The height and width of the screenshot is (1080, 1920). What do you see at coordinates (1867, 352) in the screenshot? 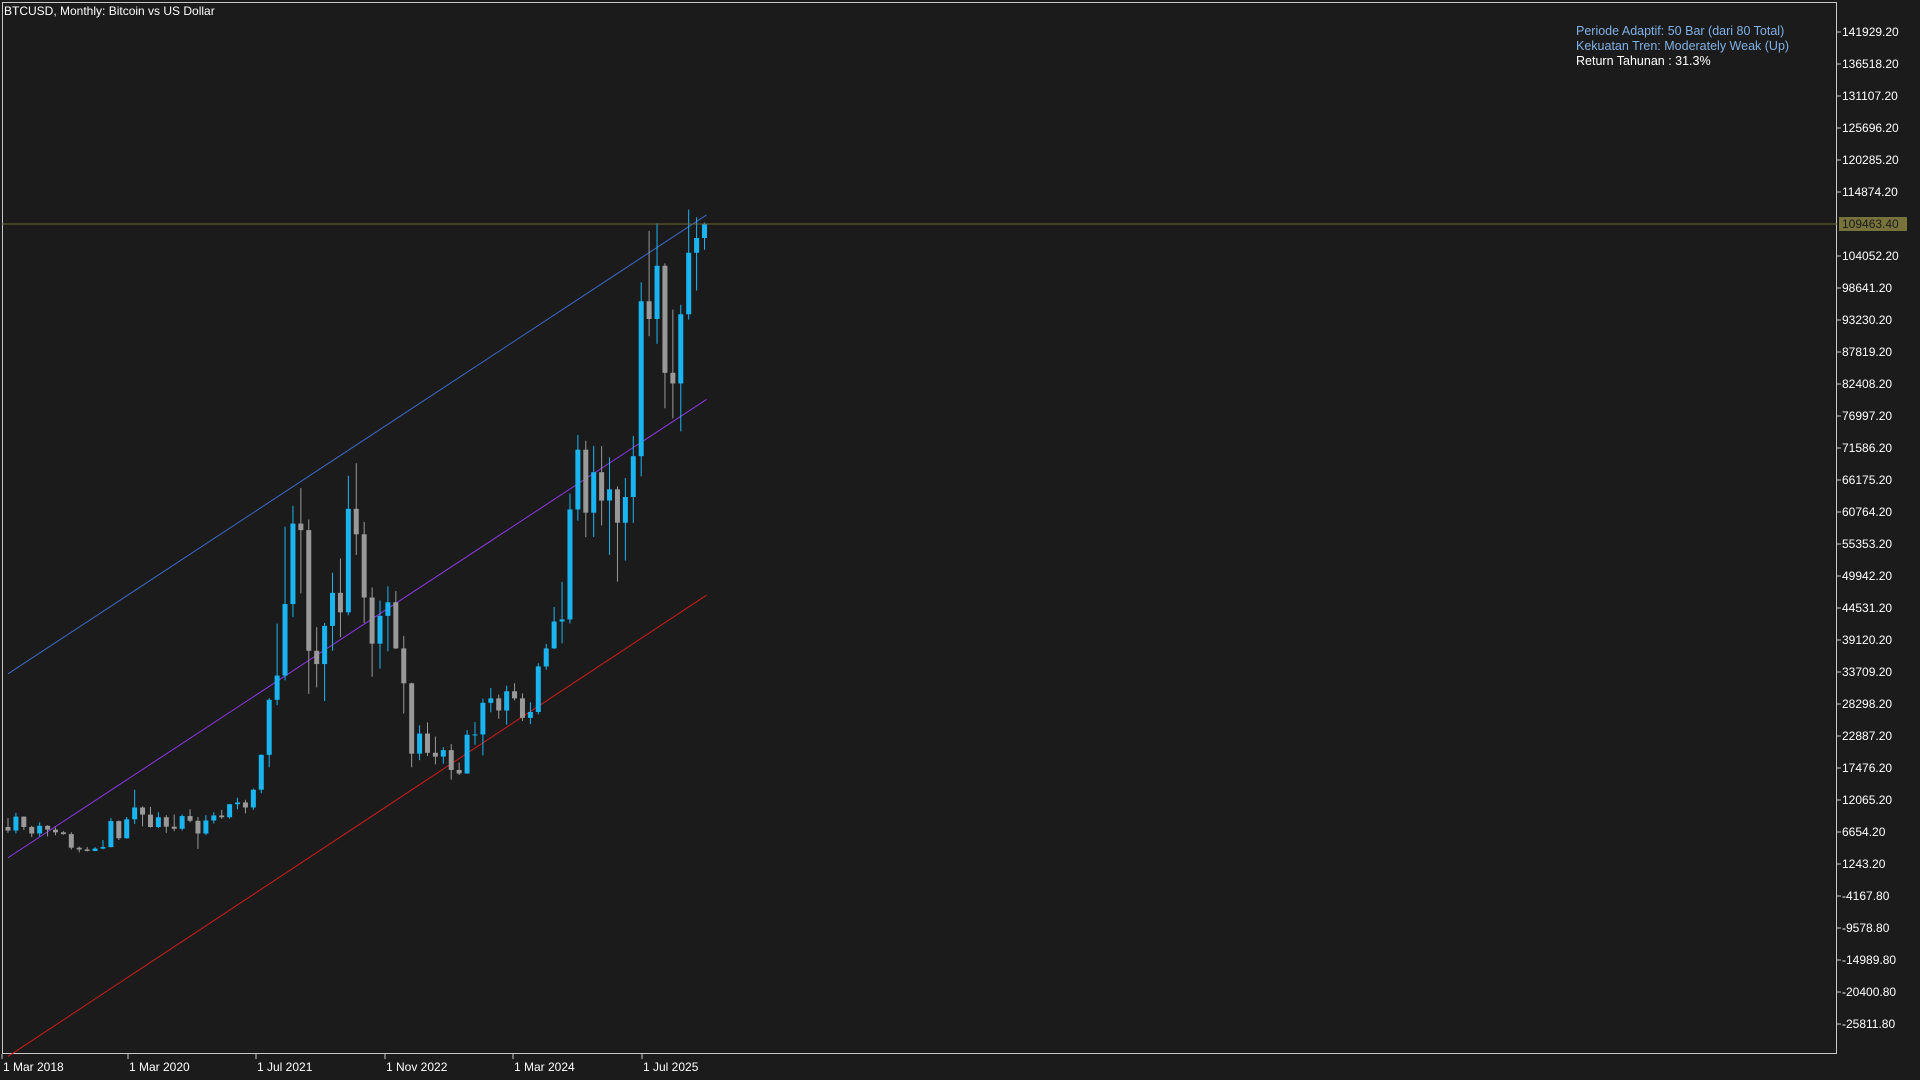
I see `y-tick-label: 87819.20` at bounding box center [1867, 352].